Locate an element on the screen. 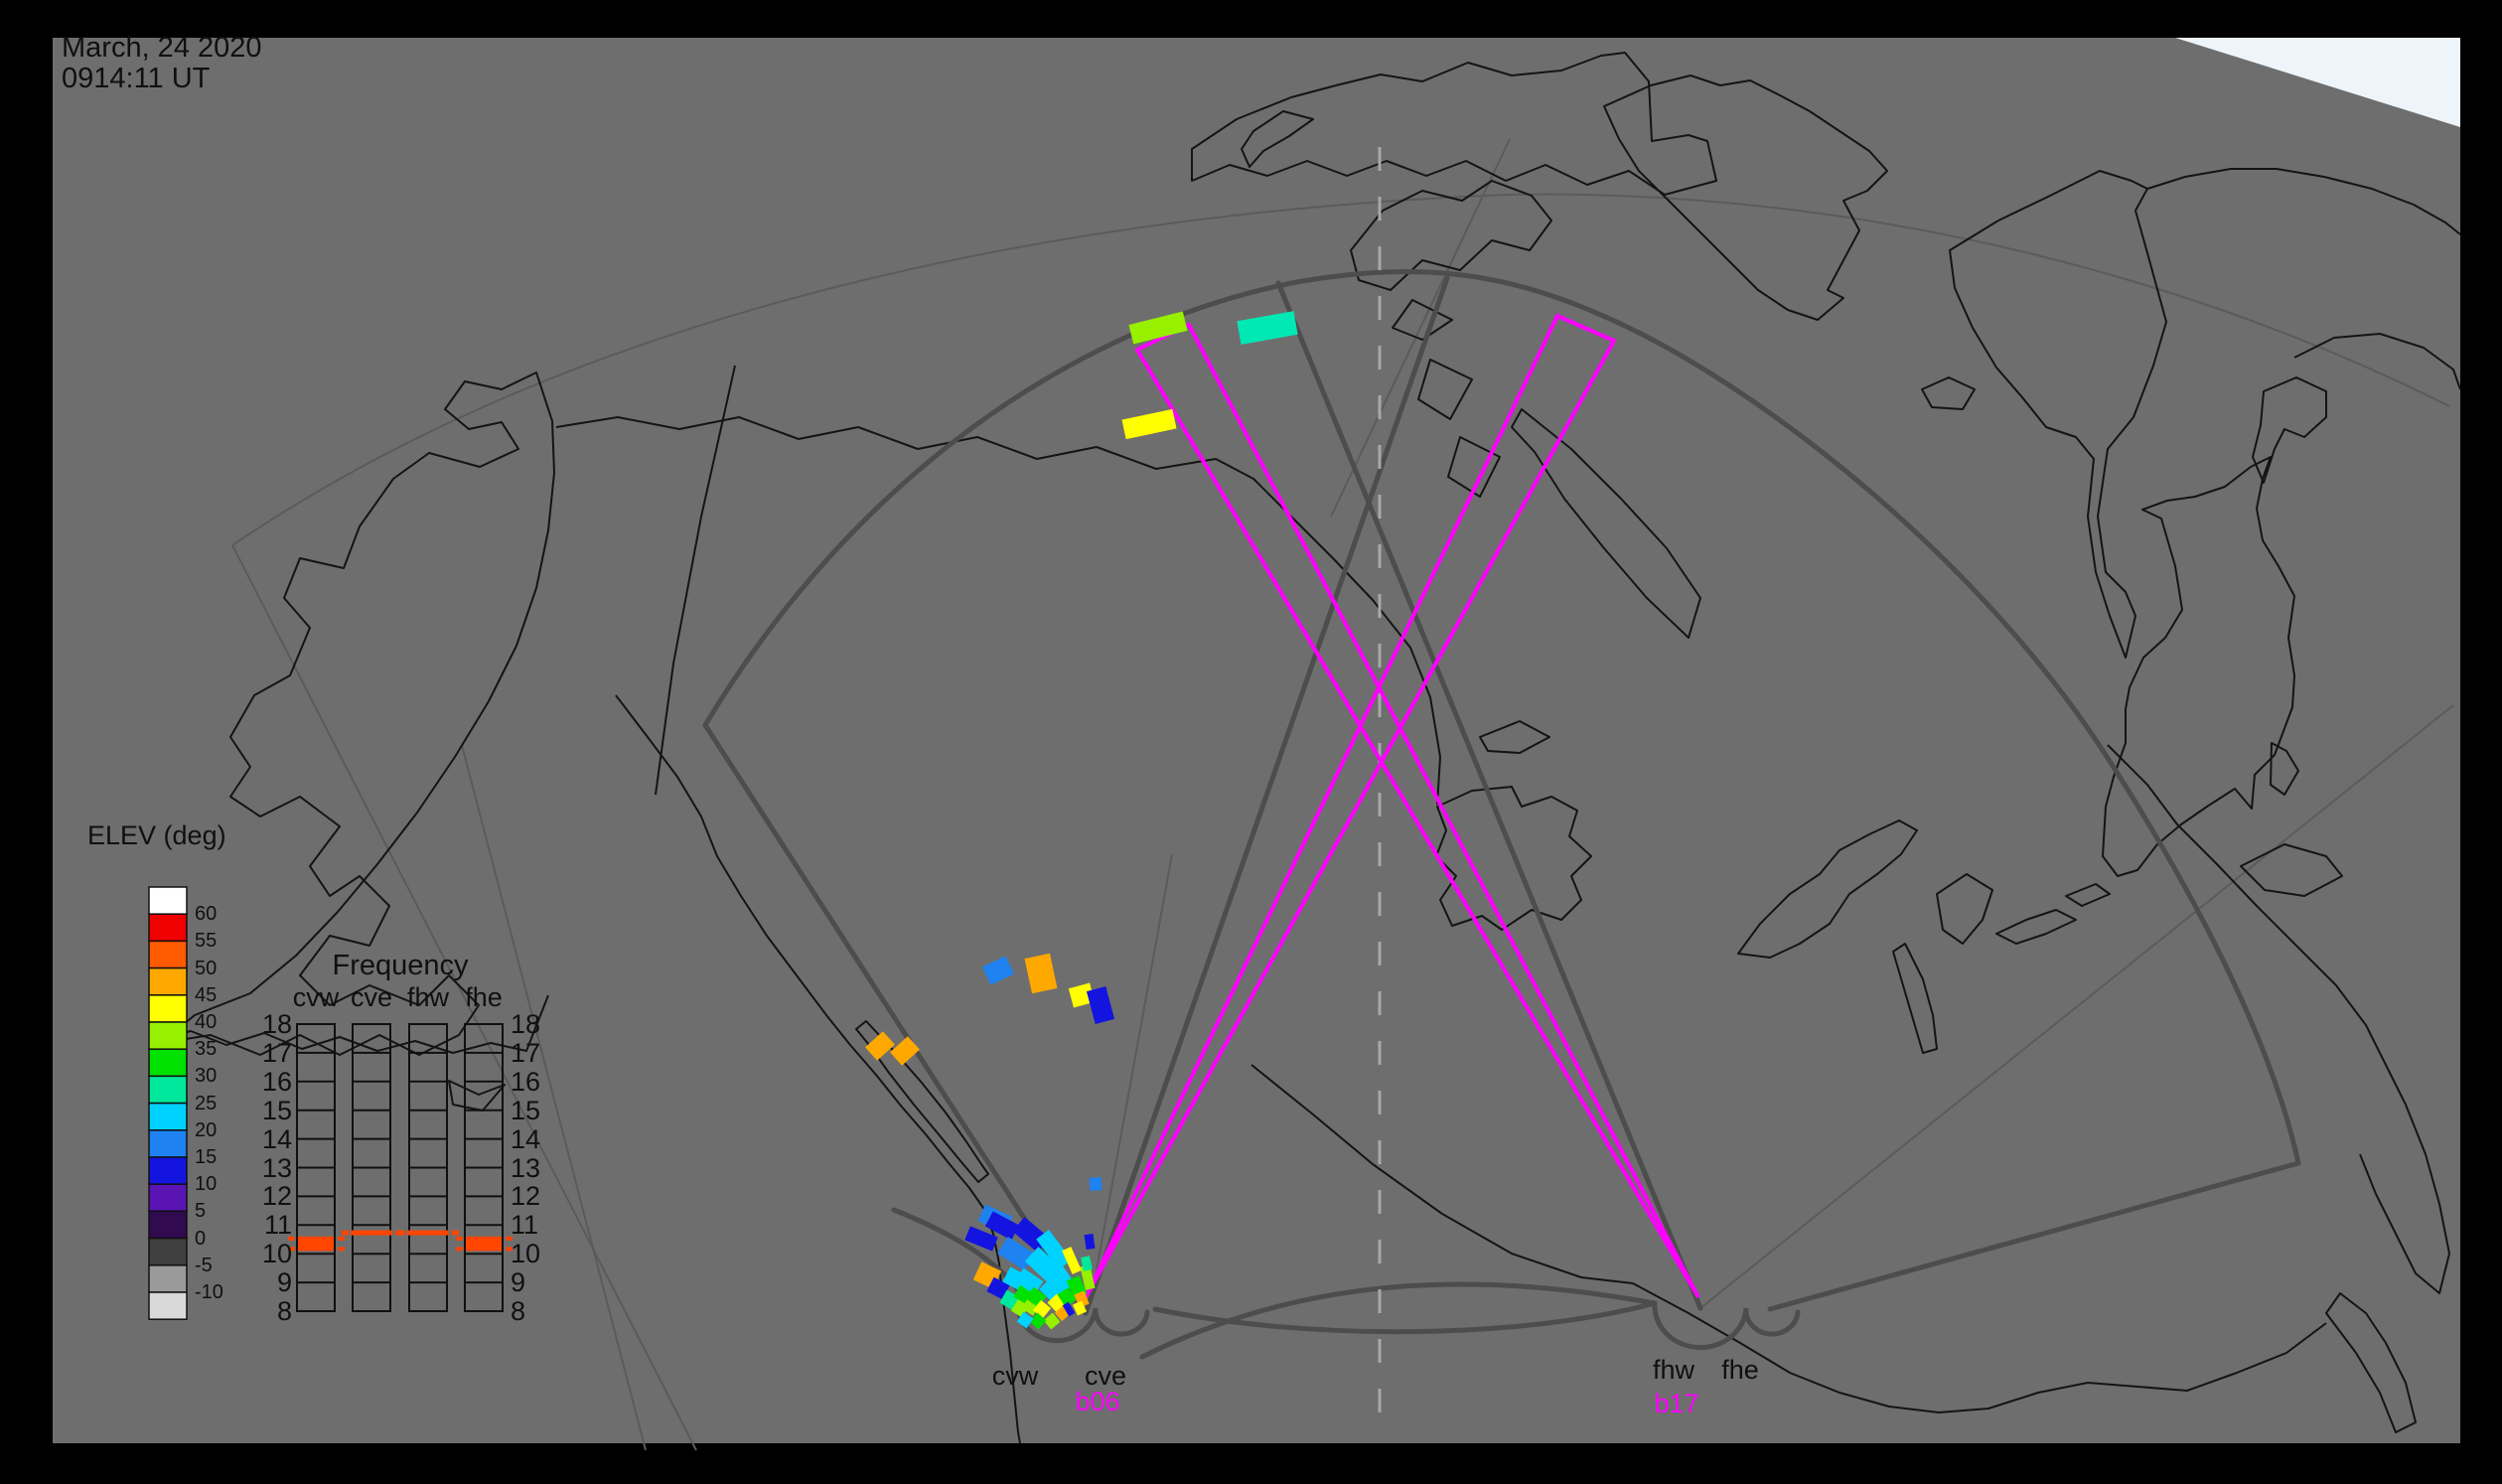 This screenshot has height=1484, width=2502. freq-tick-left: 9 is located at coordinates (284, 1282).